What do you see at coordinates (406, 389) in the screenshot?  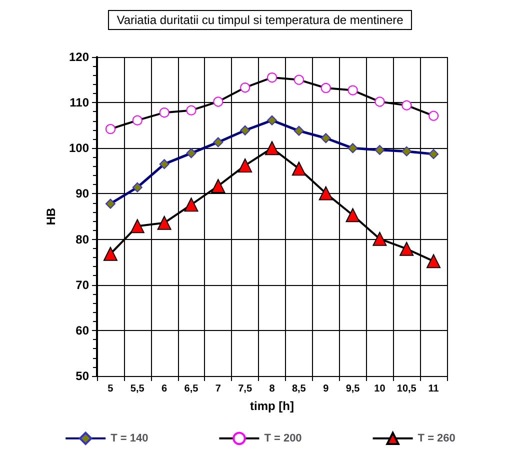 I see `x-tick-label: 10,5` at bounding box center [406, 389].